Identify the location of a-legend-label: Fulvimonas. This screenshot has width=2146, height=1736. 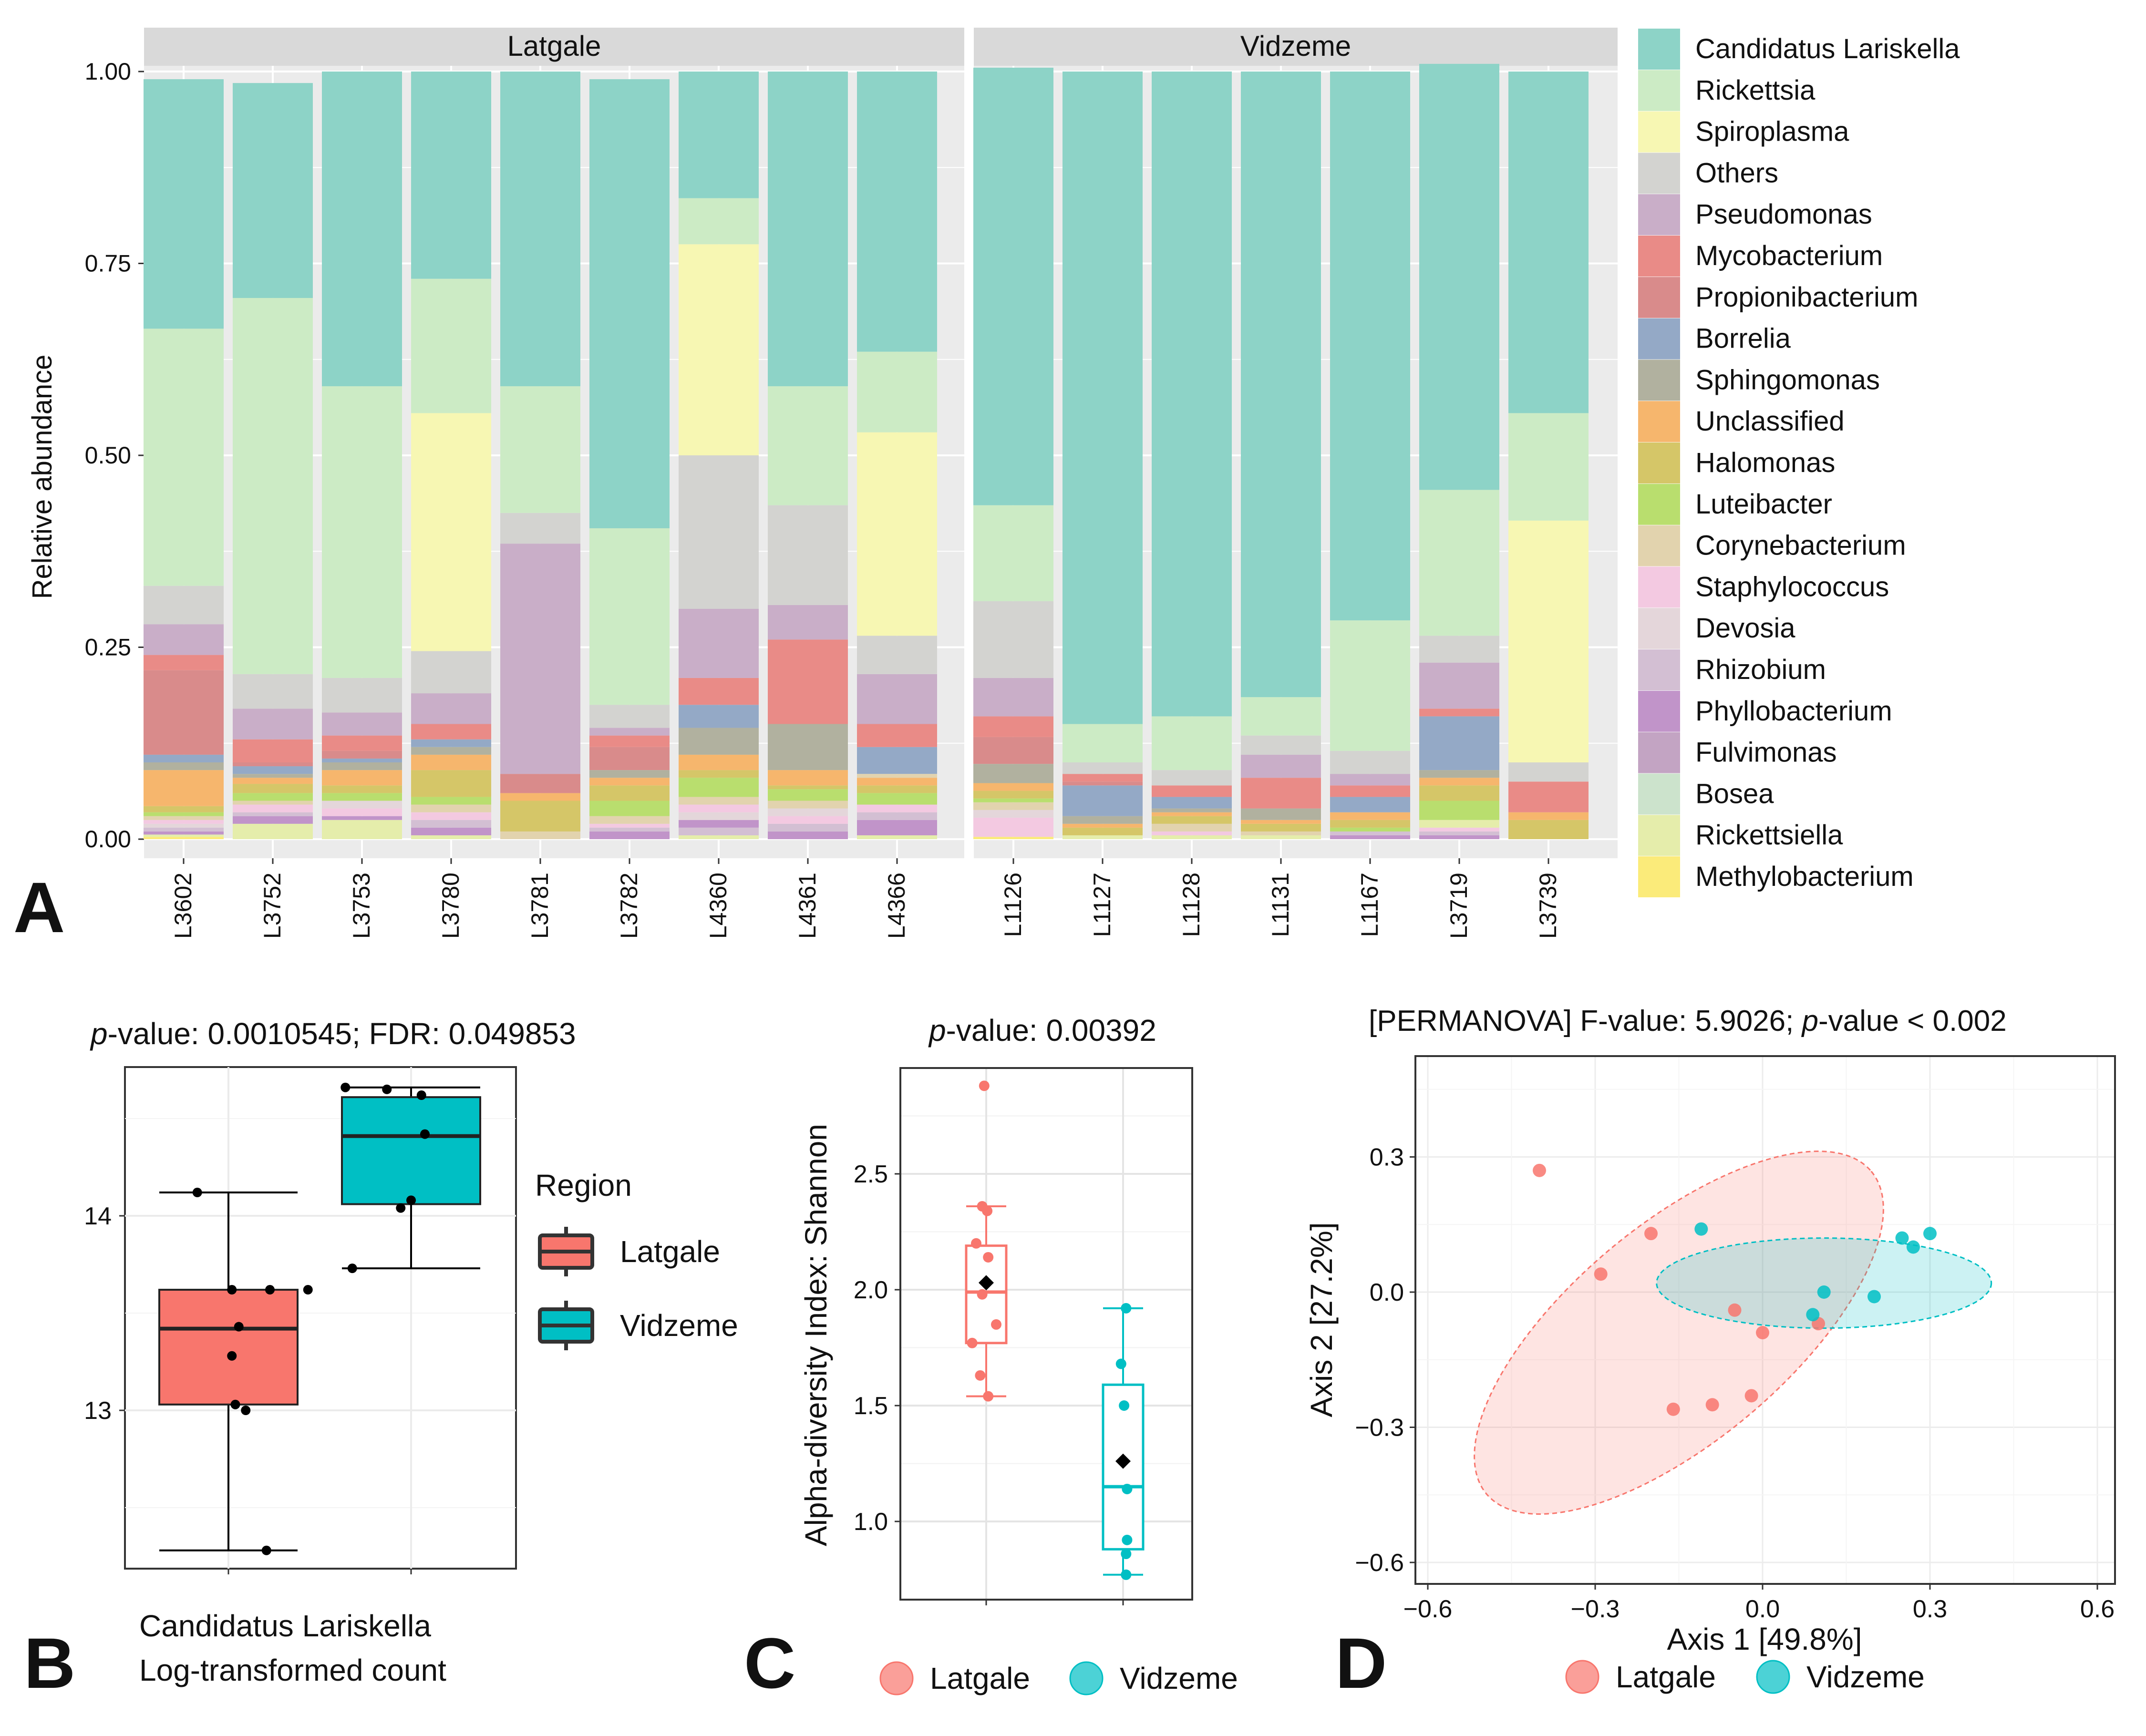
(1766, 752).